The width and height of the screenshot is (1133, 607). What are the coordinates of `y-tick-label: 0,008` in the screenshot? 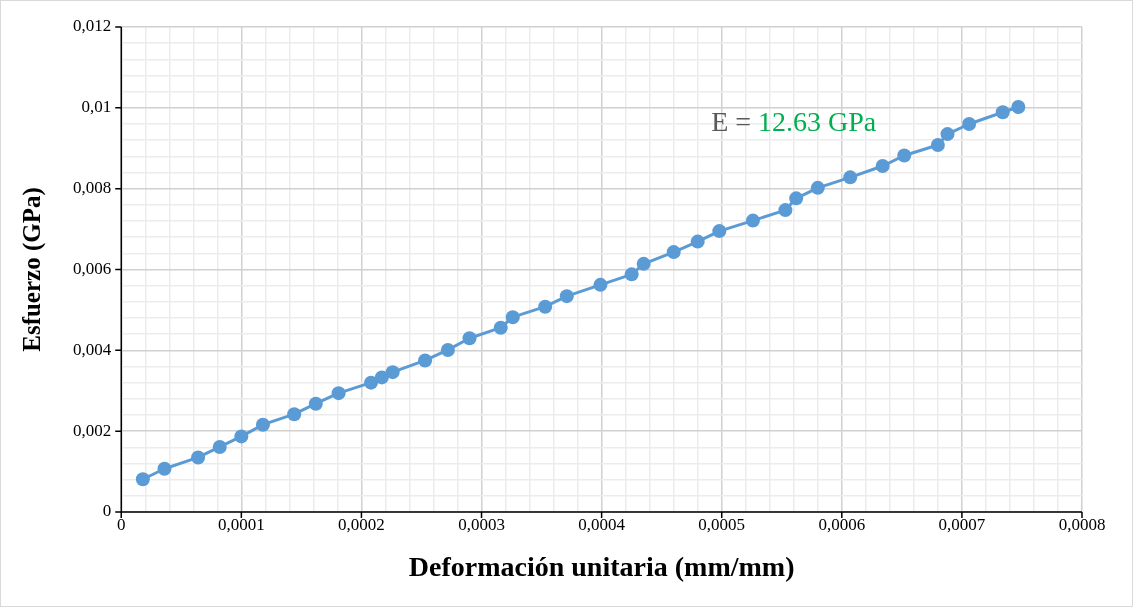 It's located at (92, 188).